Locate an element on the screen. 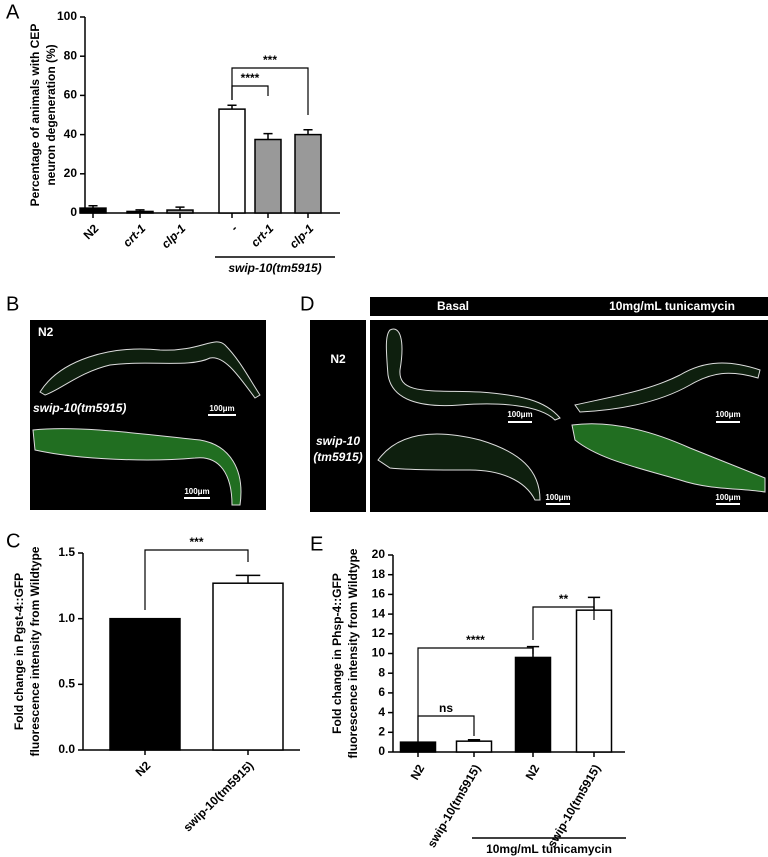 This screenshot has height=857, width=768. image-label: swip-10(tm5915) is located at coordinates (79, 408).